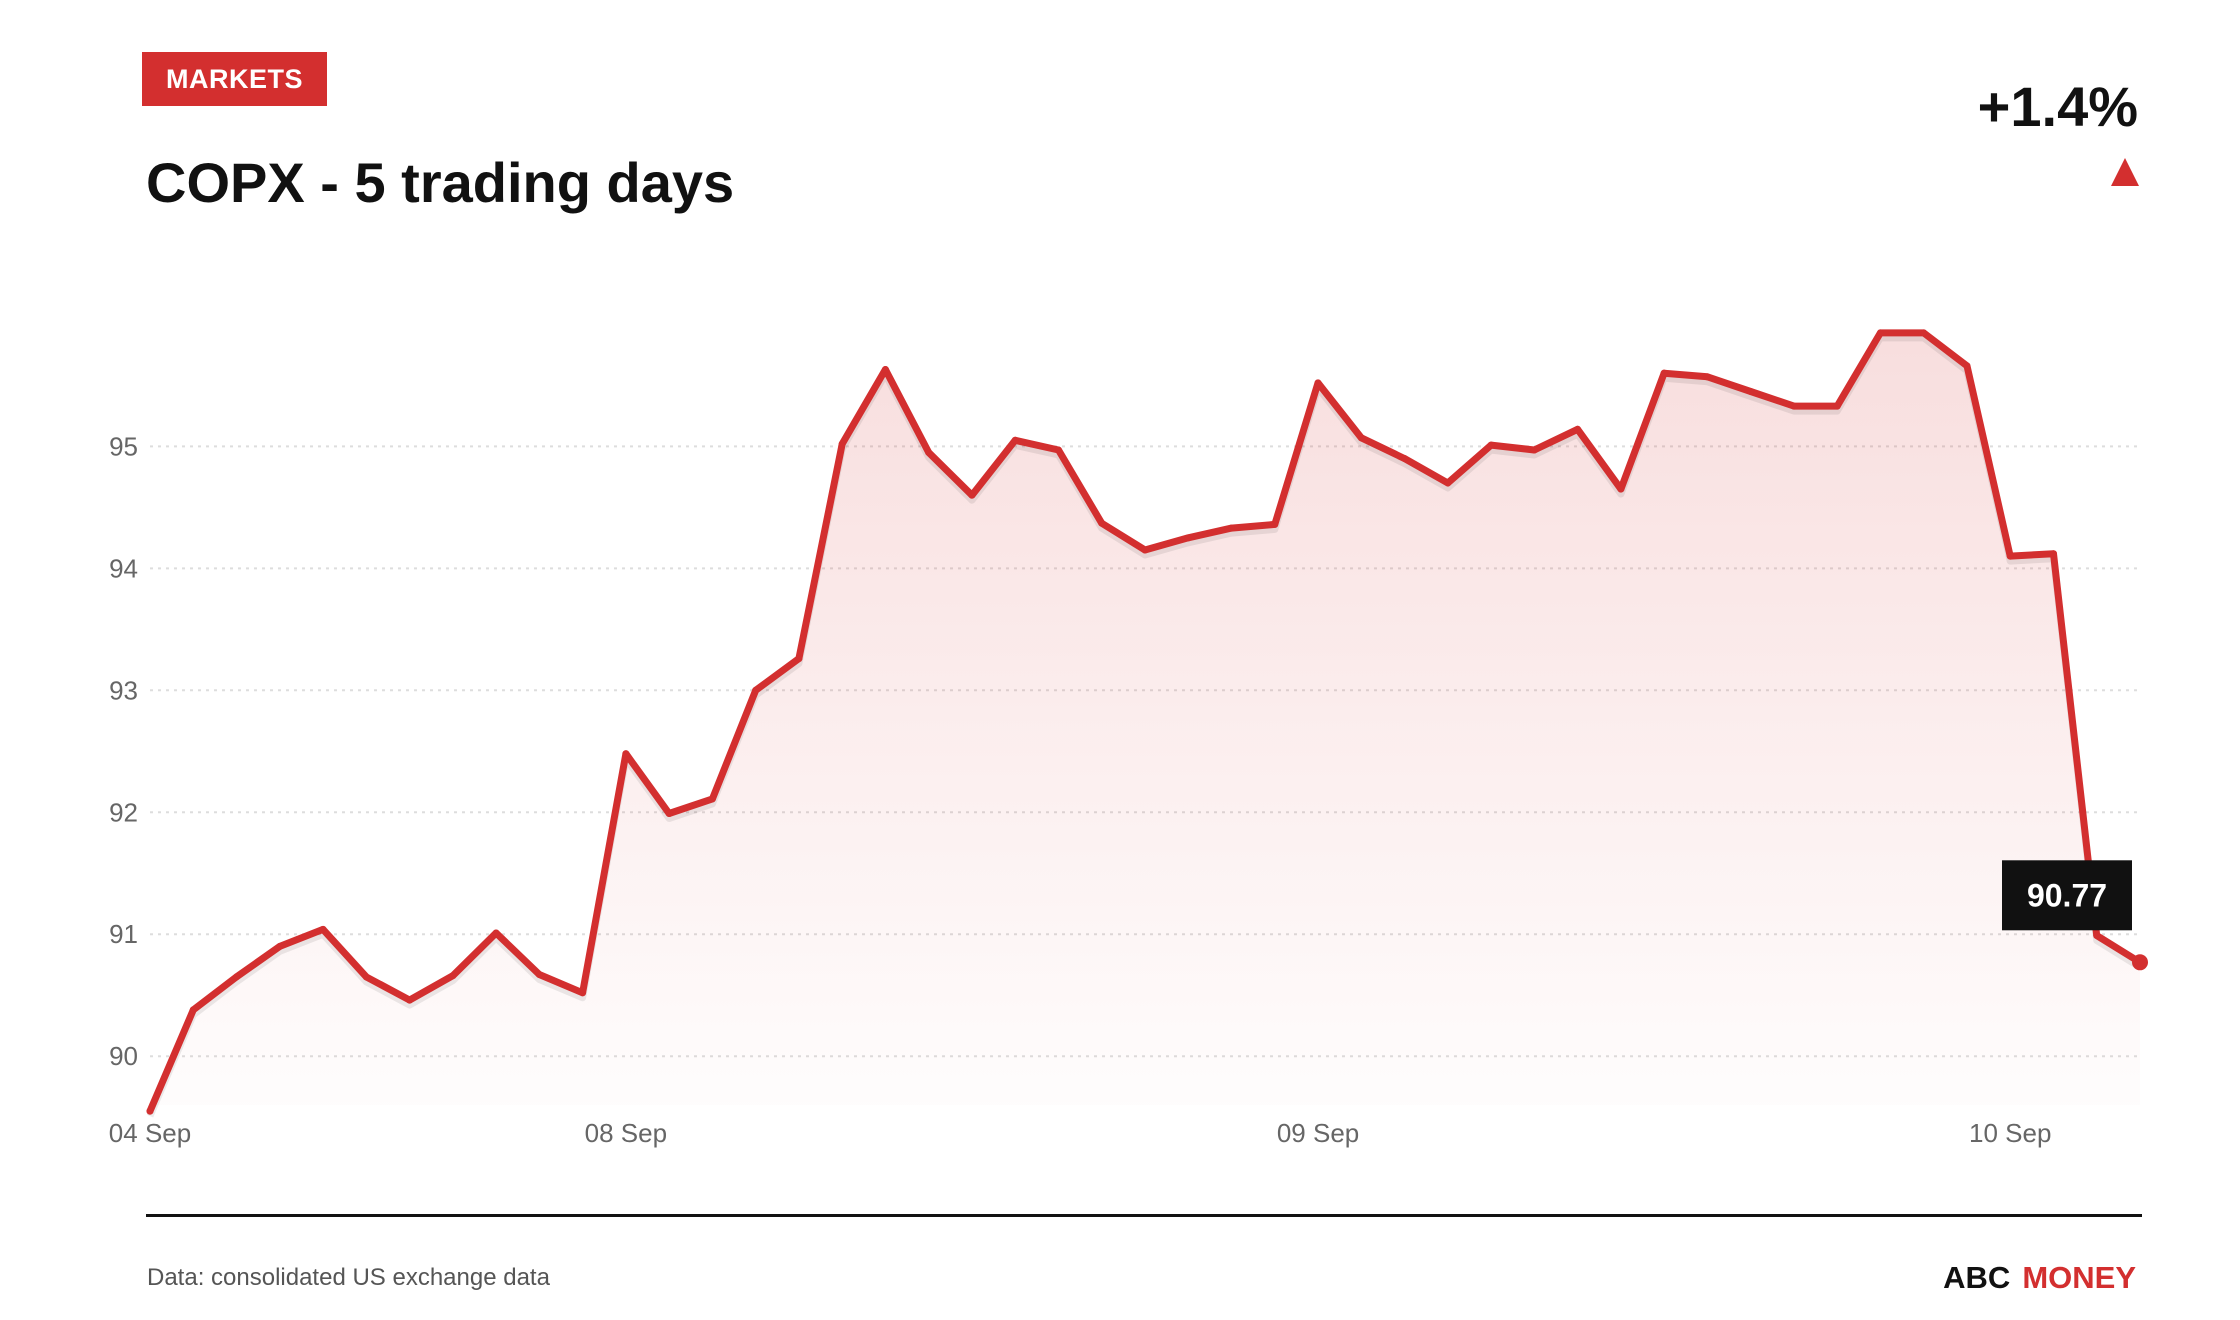  What do you see at coordinates (348, 1277) in the screenshot?
I see `data-source-note: Data: consolidated US exchange data` at bounding box center [348, 1277].